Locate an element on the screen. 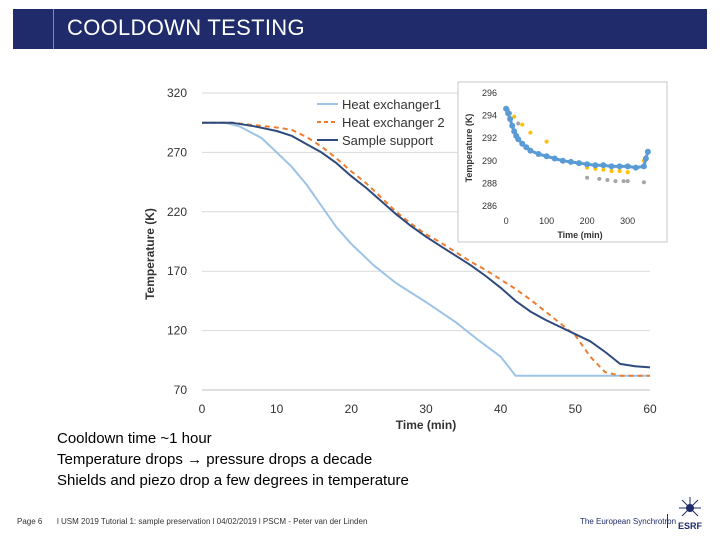  page-number: Page 6 is located at coordinates (30, 521).